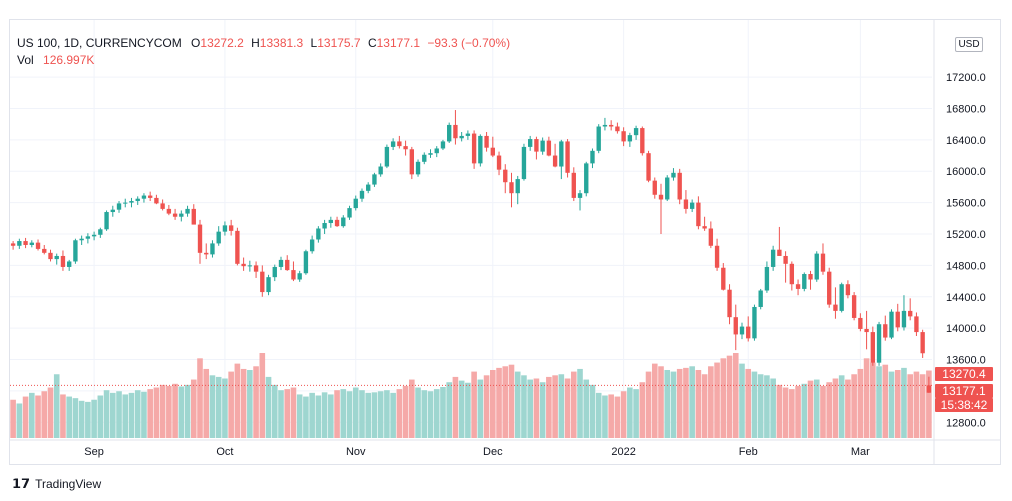 The image size is (1012, 501). What do you see at coordinates (372, 43) in the screenshot?
I see `close-label: C` at bounding box center [372, 43].